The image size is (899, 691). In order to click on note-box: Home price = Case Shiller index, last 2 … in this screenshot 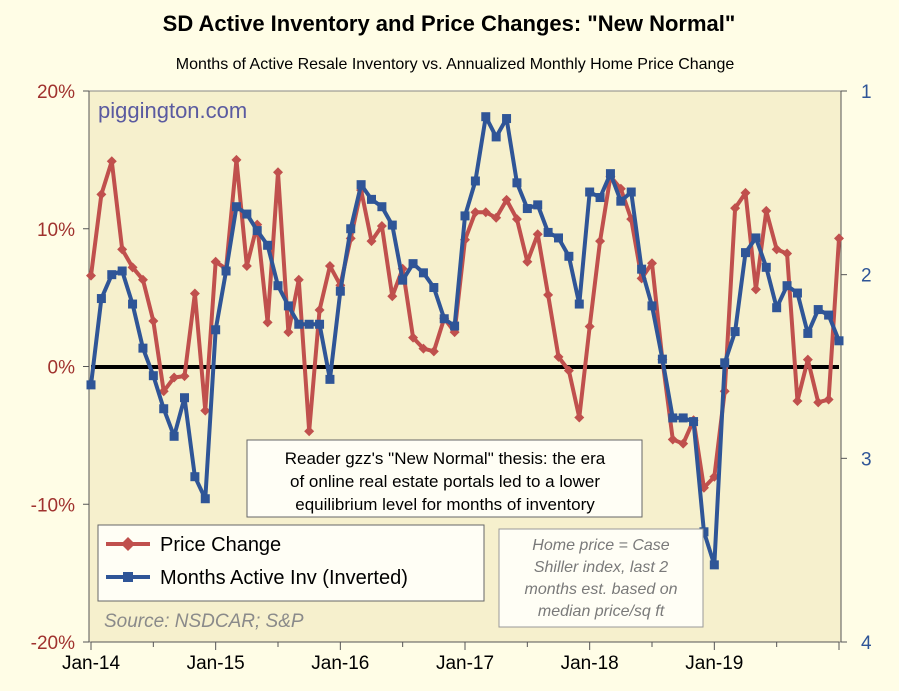, I will do `click(601, 578)`.